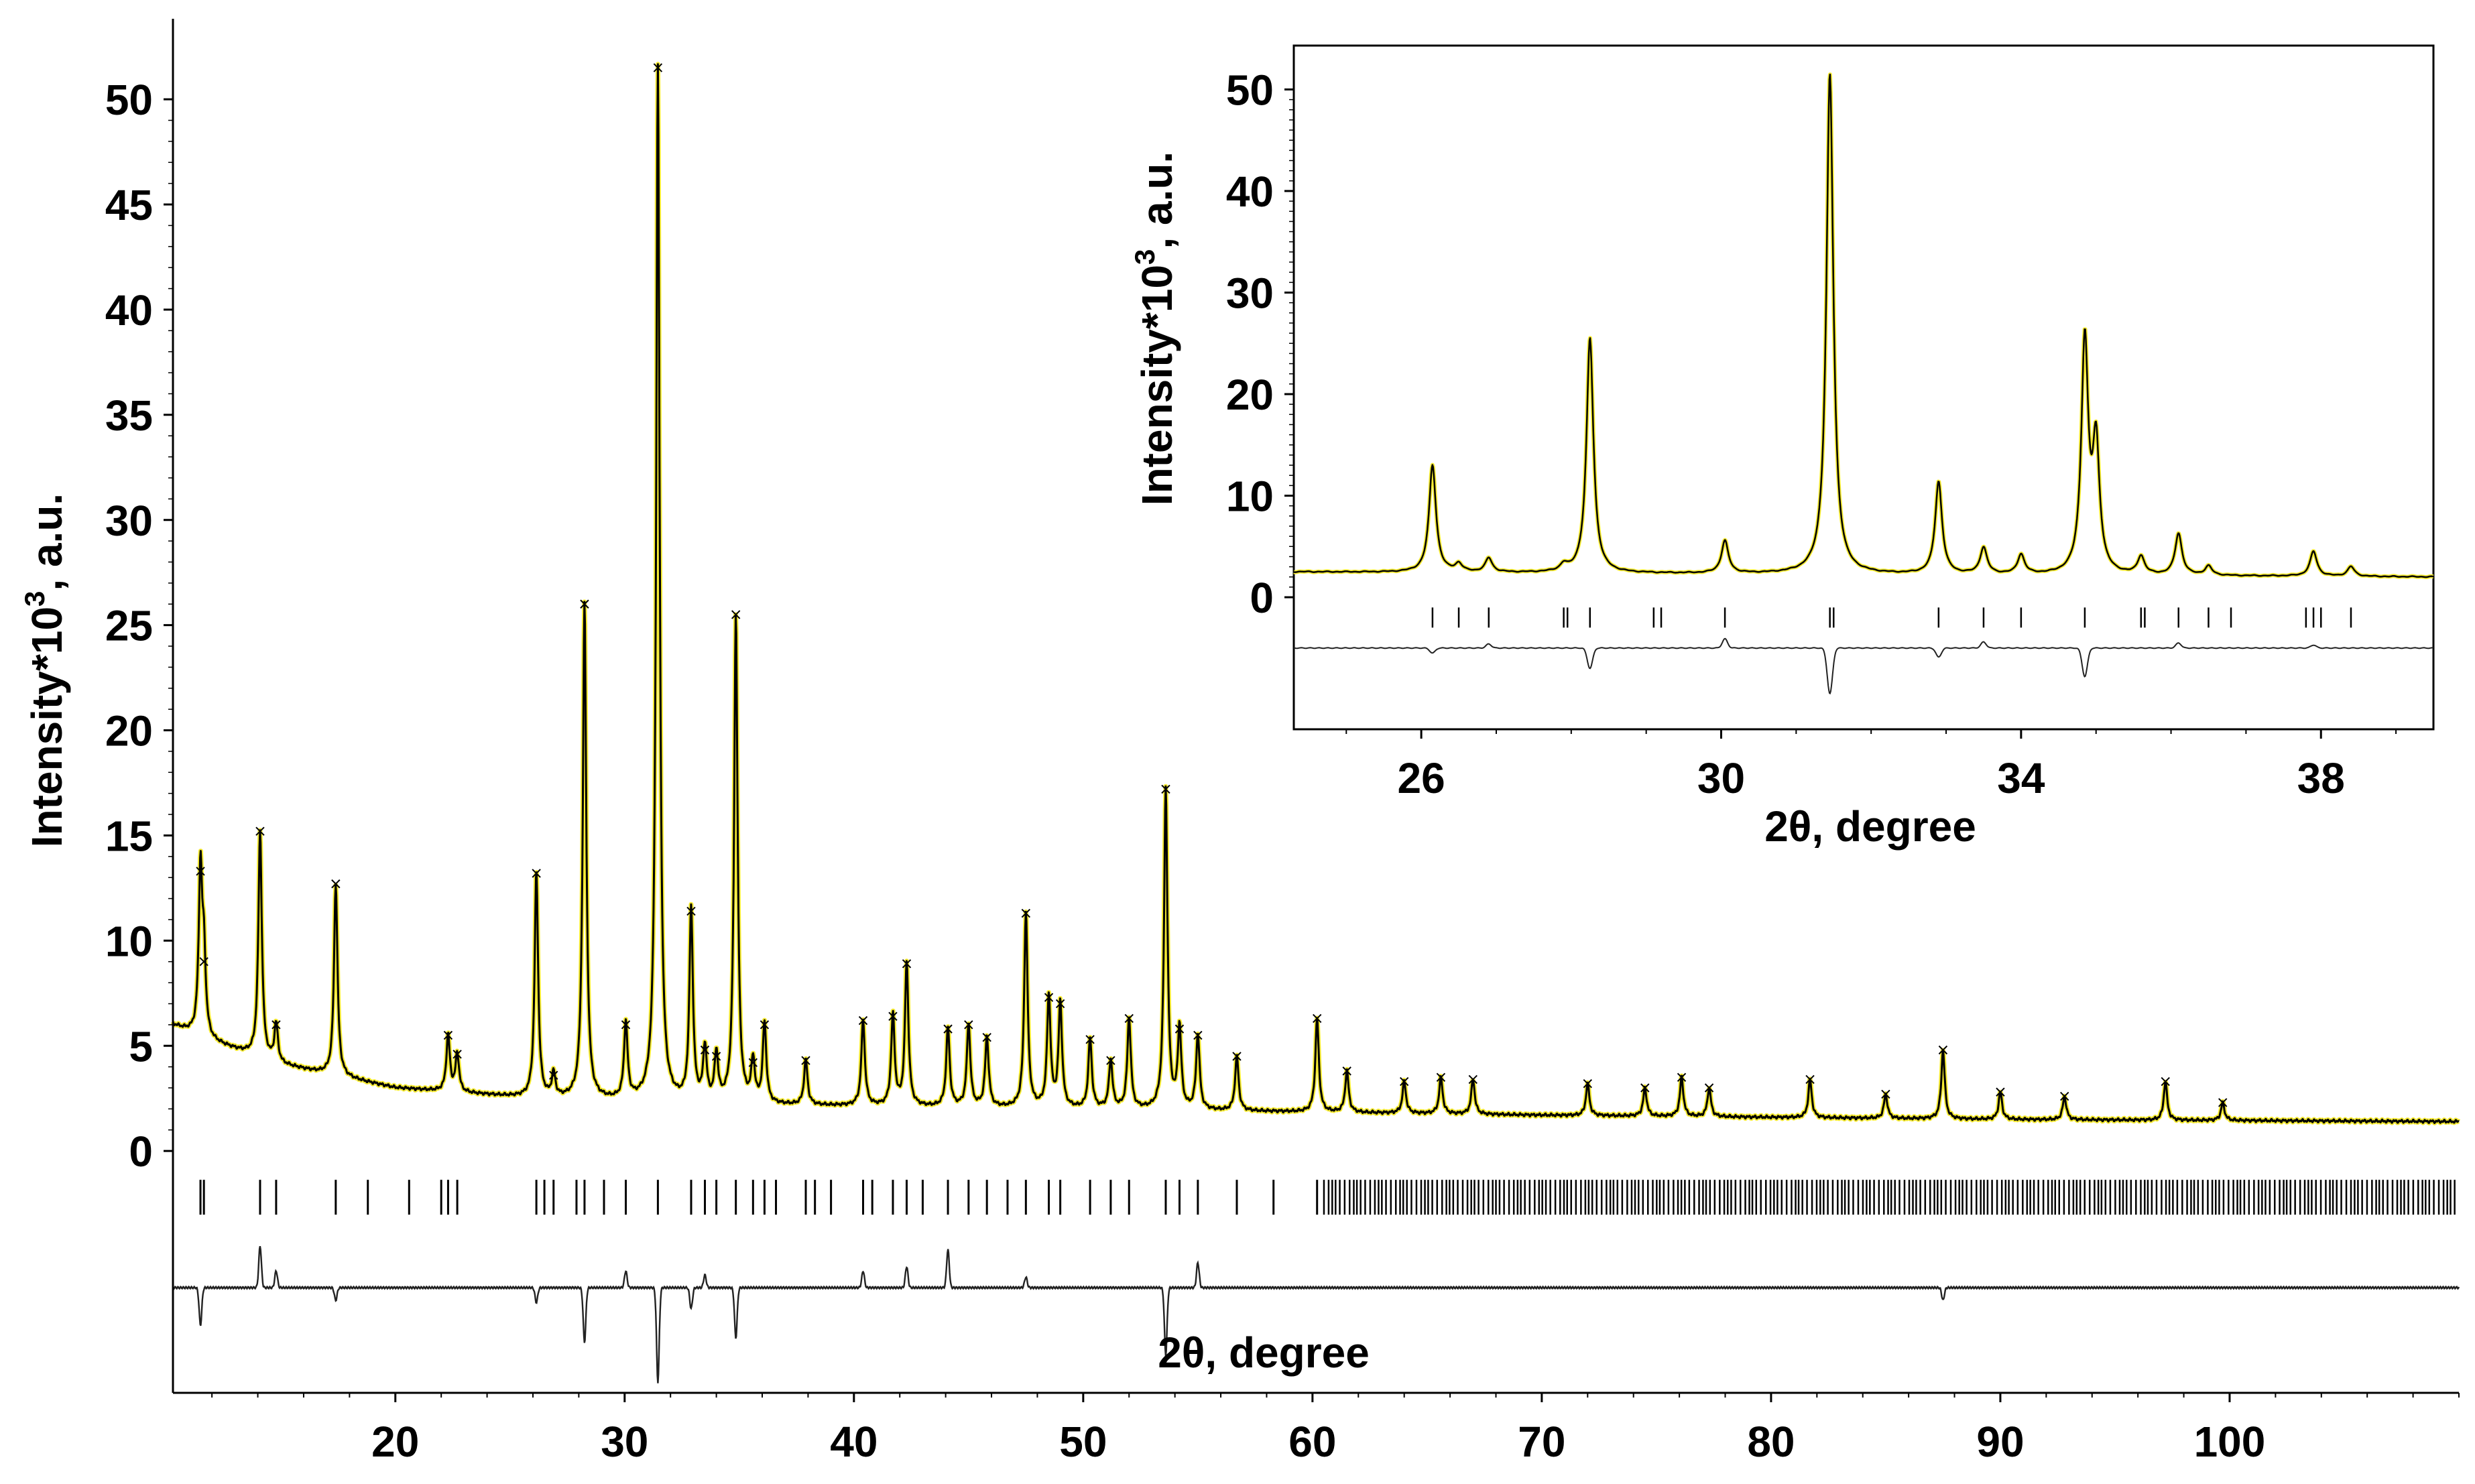 This screenshot has height=1484, width=2475. What do you see at coordinates (34, 599) in the screenshot?
I see `main-y-axis-label-exponent: 3` at bounding box center [34, 599].